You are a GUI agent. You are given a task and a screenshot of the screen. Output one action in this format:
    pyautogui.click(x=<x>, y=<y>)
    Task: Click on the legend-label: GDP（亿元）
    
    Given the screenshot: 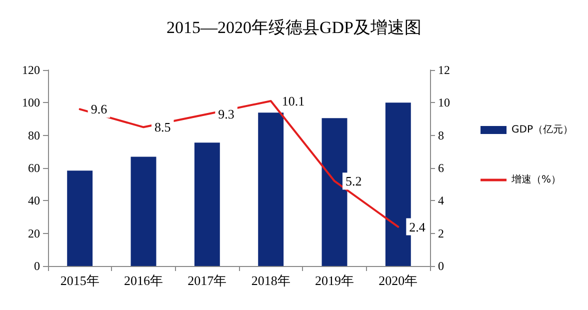 What is the action you would take?
    pyautogui.click(x=543, y=130)
    